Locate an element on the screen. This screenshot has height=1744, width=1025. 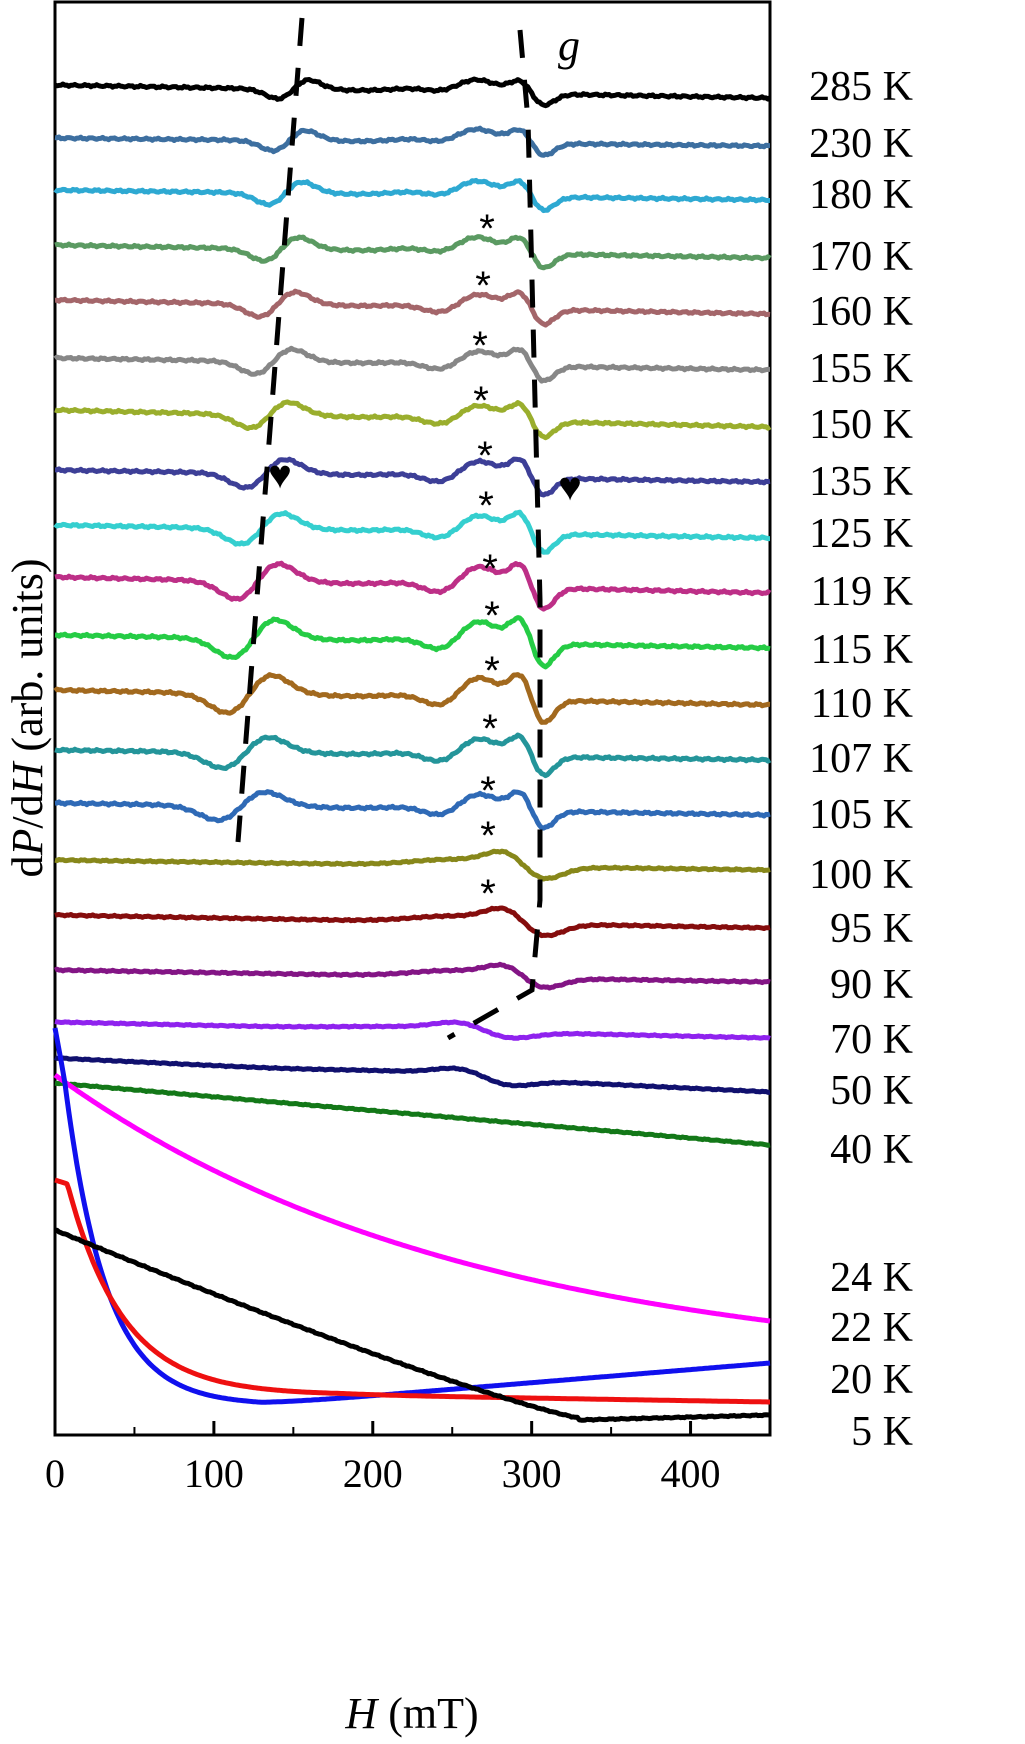
series-107-k is located at coordinates (413, 755).